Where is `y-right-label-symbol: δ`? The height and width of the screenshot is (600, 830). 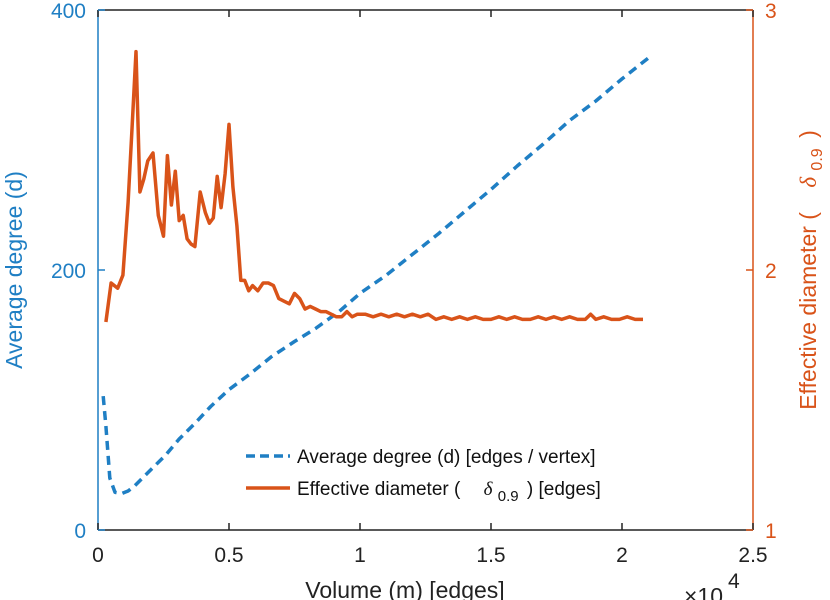 y-right-label-symbol: δ is located at coordinates (808, 182).